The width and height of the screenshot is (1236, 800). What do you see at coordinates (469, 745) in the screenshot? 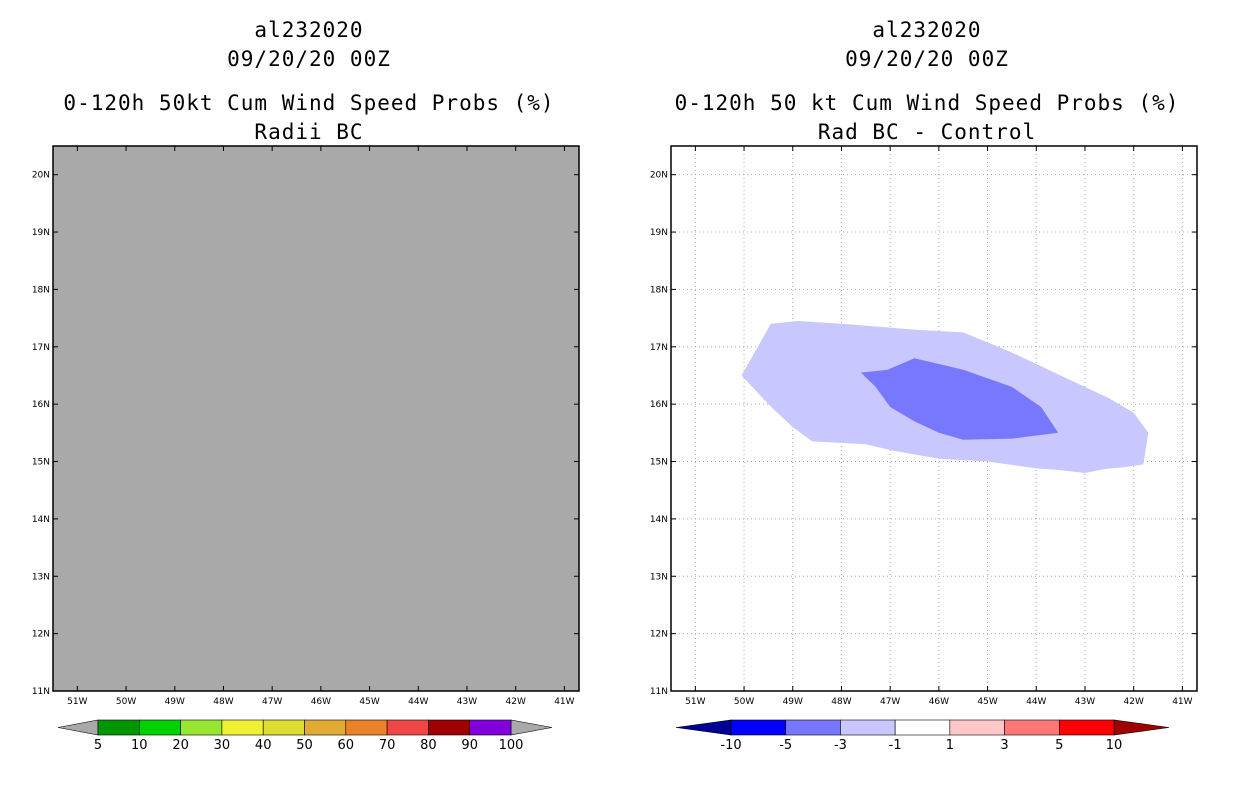
I see `colorbar-label: 90` at bounding box center [469, 745].